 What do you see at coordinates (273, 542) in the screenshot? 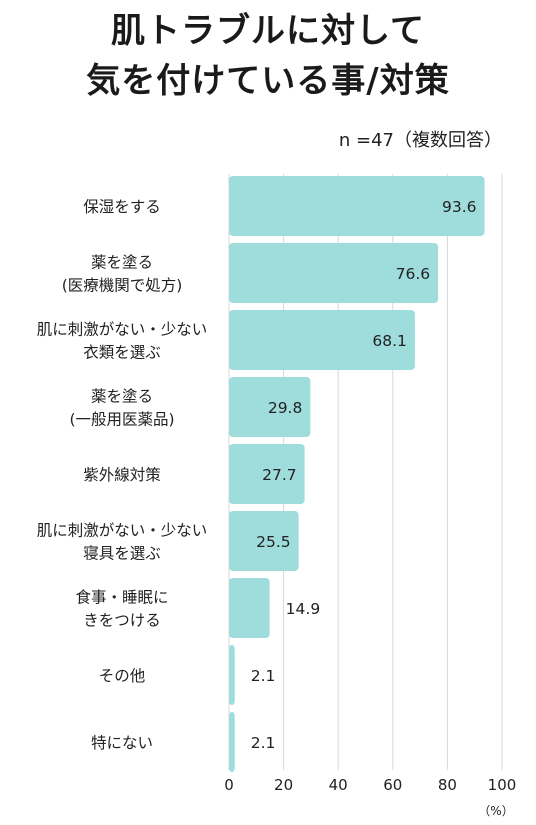
I see `value-label: 25.5` at bounding box center [273, 542].